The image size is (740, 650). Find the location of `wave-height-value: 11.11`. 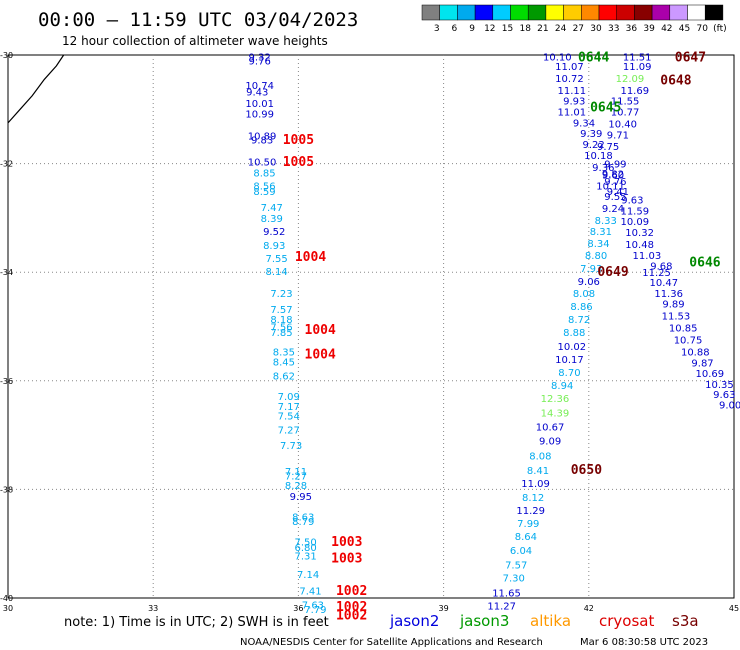

wave-height-value: 11.11 is located at coordinates (572, 91).